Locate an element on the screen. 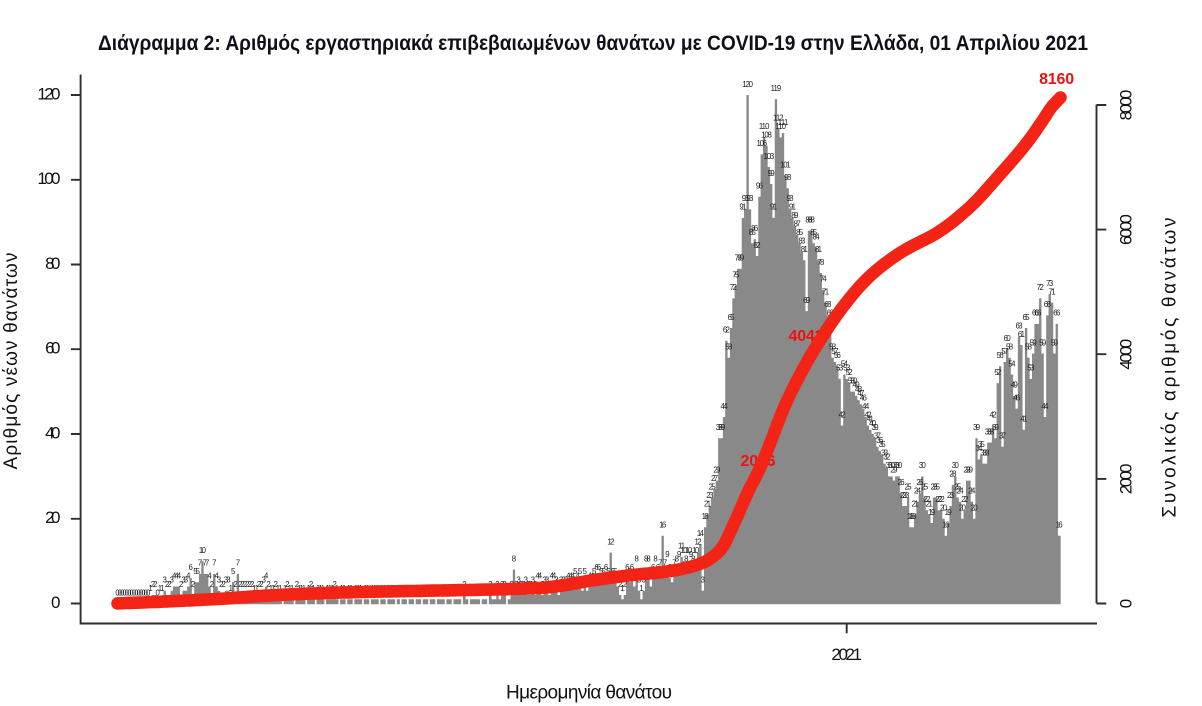 This screenshot has height=706, width=1202. svg-text: 91 is located at coordinates (792, 207).